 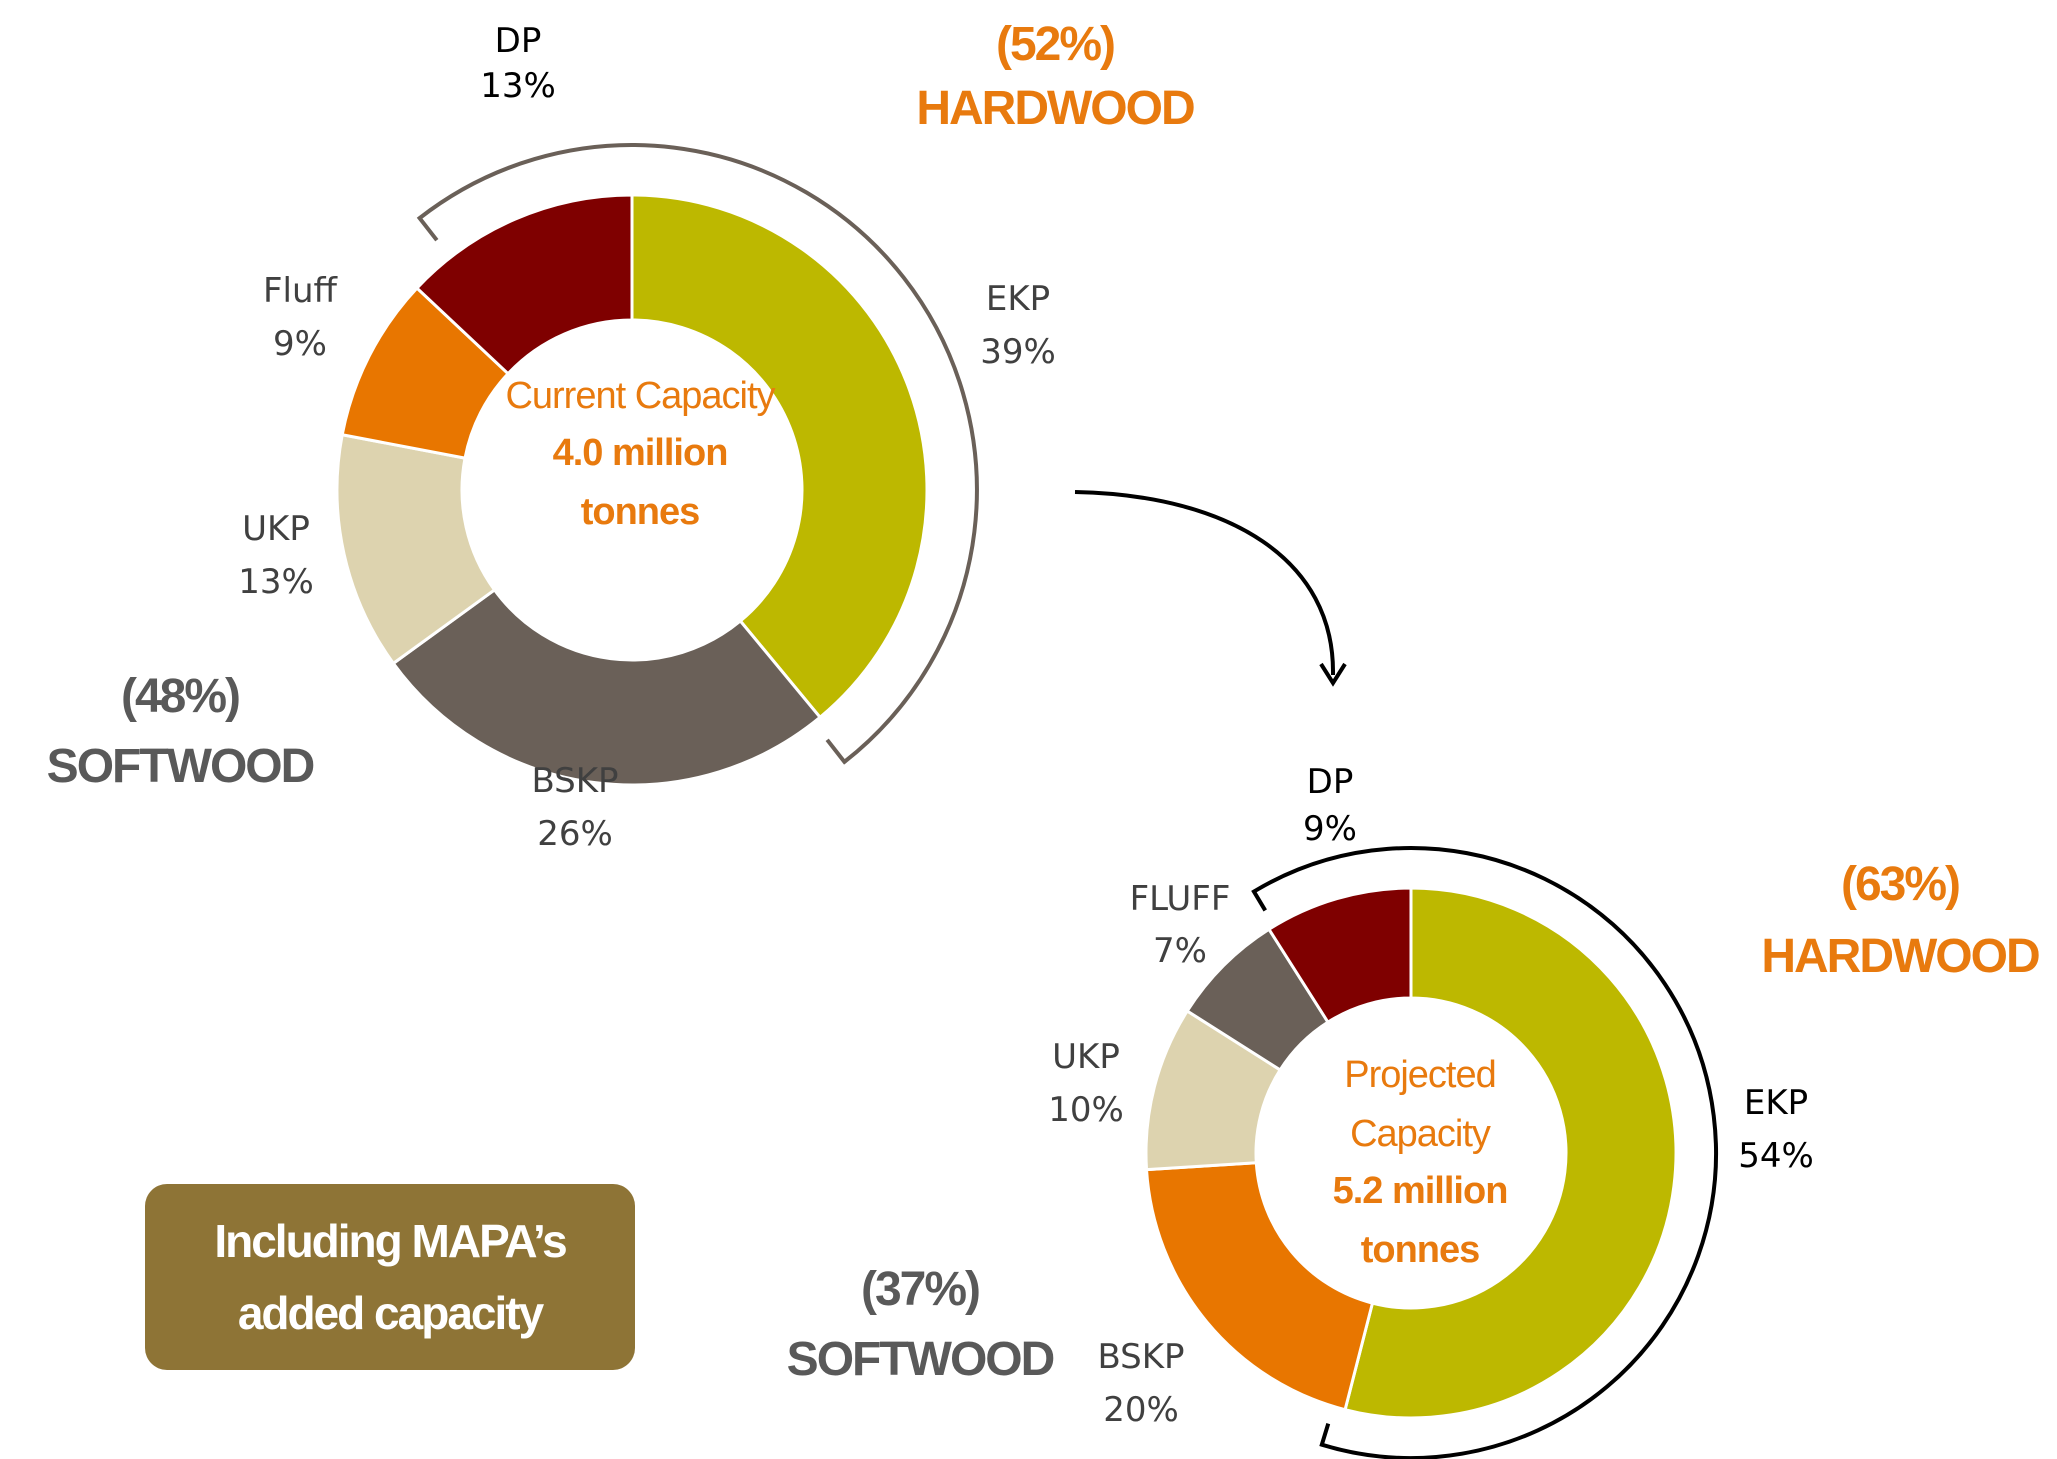 What do you see at coordinates (1018, 352) in the screenshot?
I see `chart1-ekp-value: 39%` at bounding box center [1018, 352].